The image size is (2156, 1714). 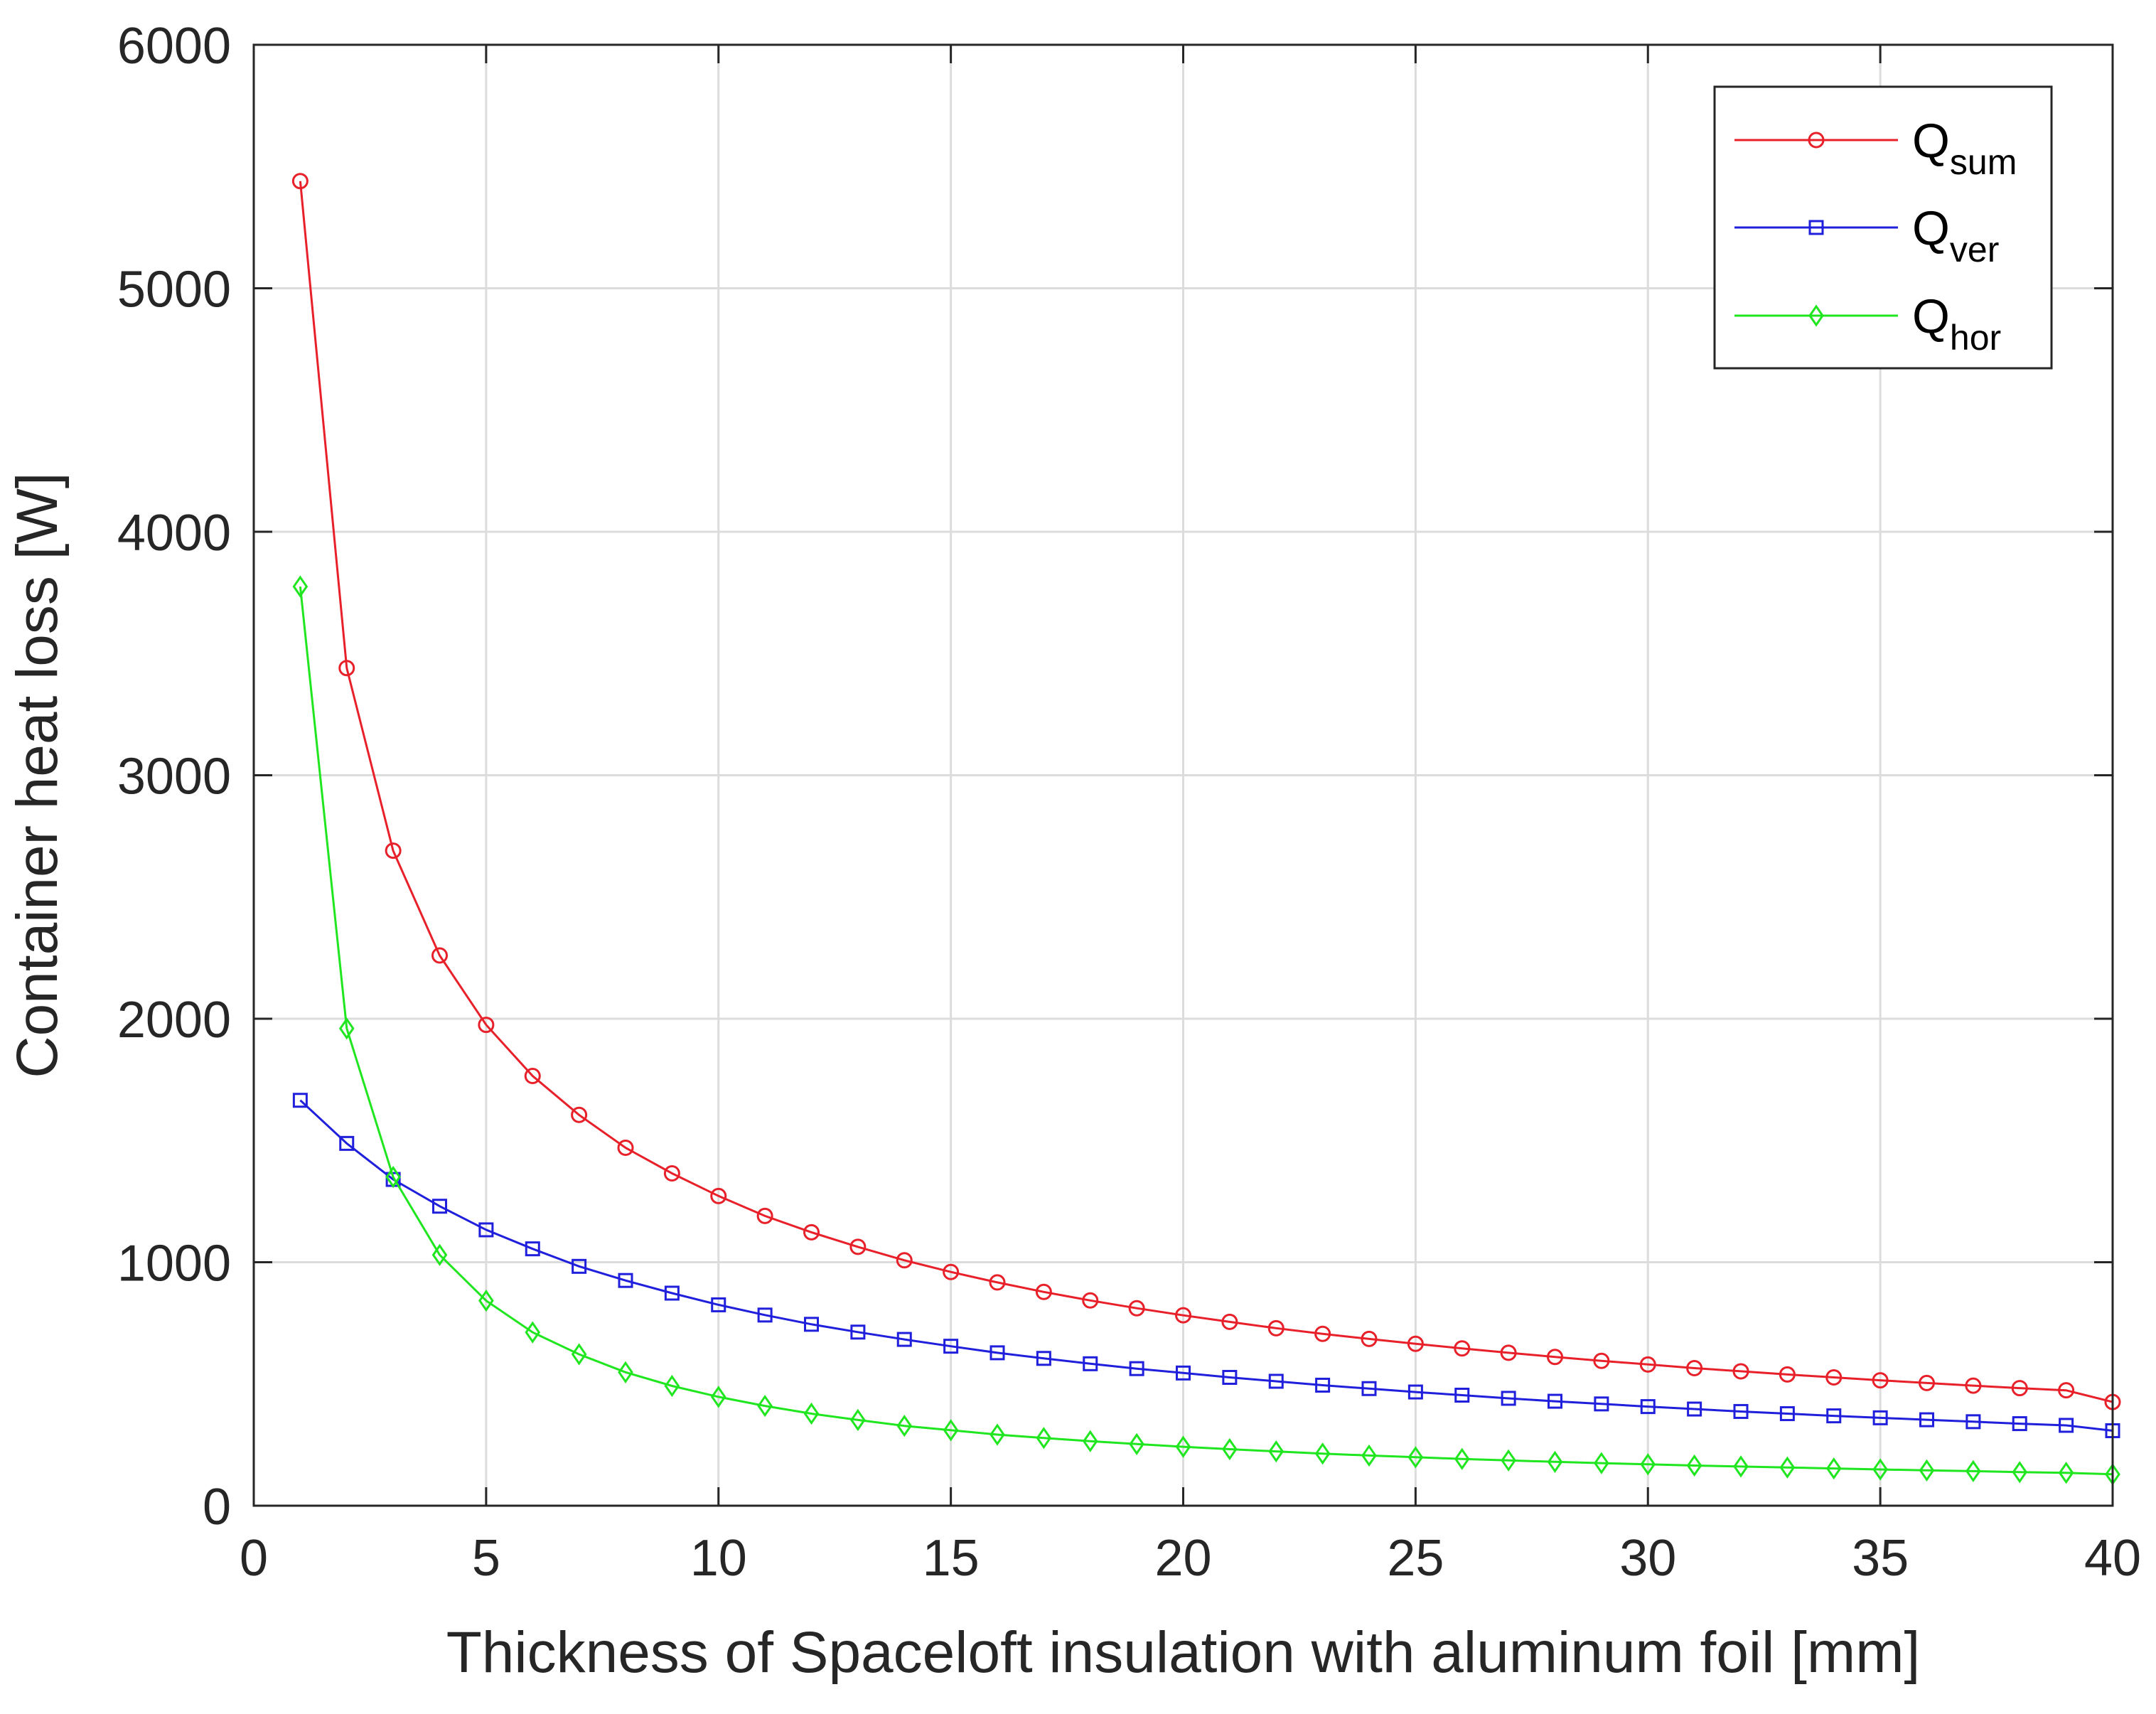 What do you see at coordinates (1816, 140) in the screenshot?
I see `legend-marker-sum` at bounding box center [1816, 140].